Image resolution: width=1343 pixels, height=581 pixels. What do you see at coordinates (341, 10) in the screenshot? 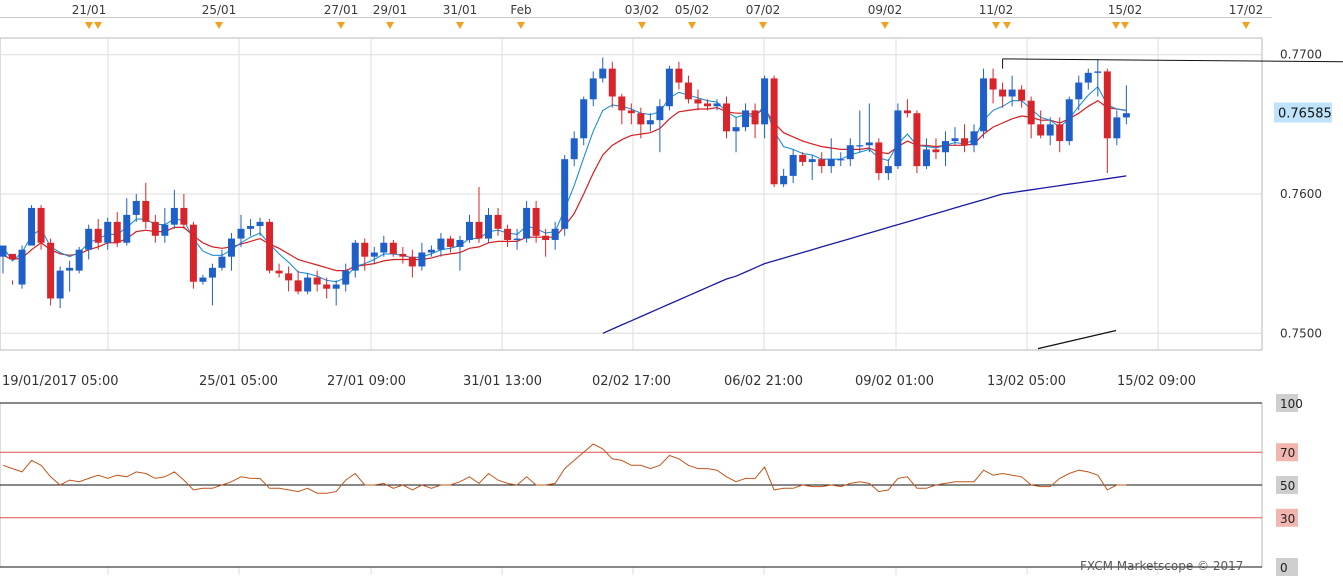
I see `event-date-label: 27/01` at bounding box center [341, 10].